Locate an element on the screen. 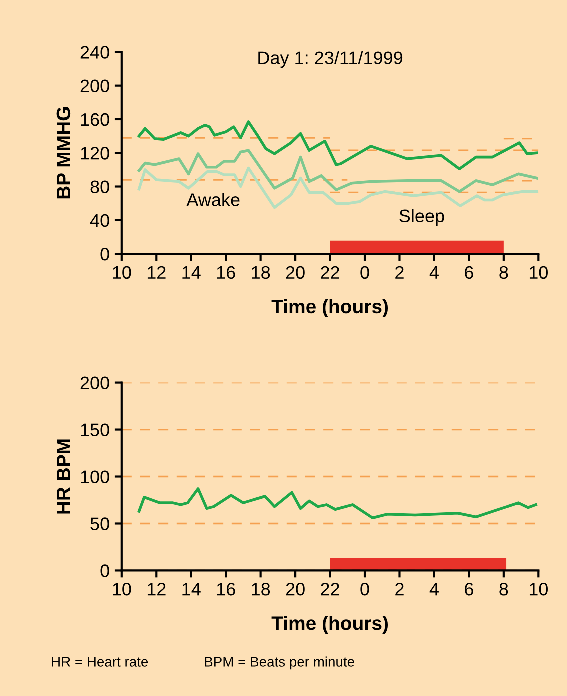 This screenshot has height=696, width=567. text: BPM = Beats per minute is located at coordinates (279, 663).